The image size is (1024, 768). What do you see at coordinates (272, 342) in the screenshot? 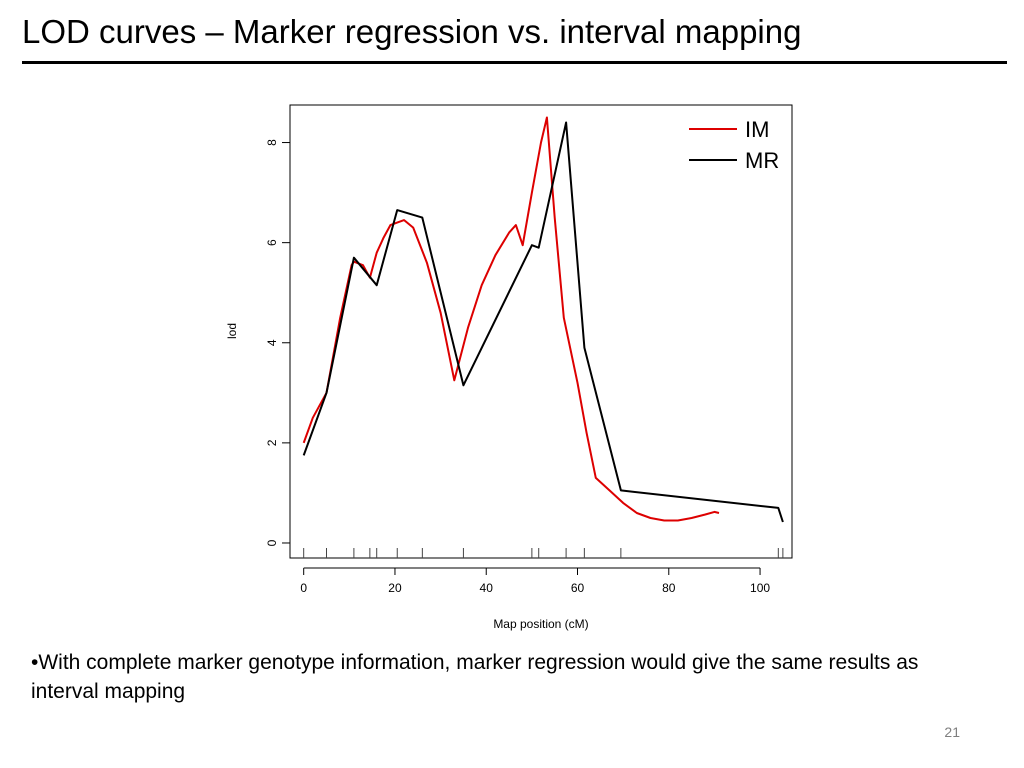
I see `y-tick-label: 4` at bounding box center [272, 342].